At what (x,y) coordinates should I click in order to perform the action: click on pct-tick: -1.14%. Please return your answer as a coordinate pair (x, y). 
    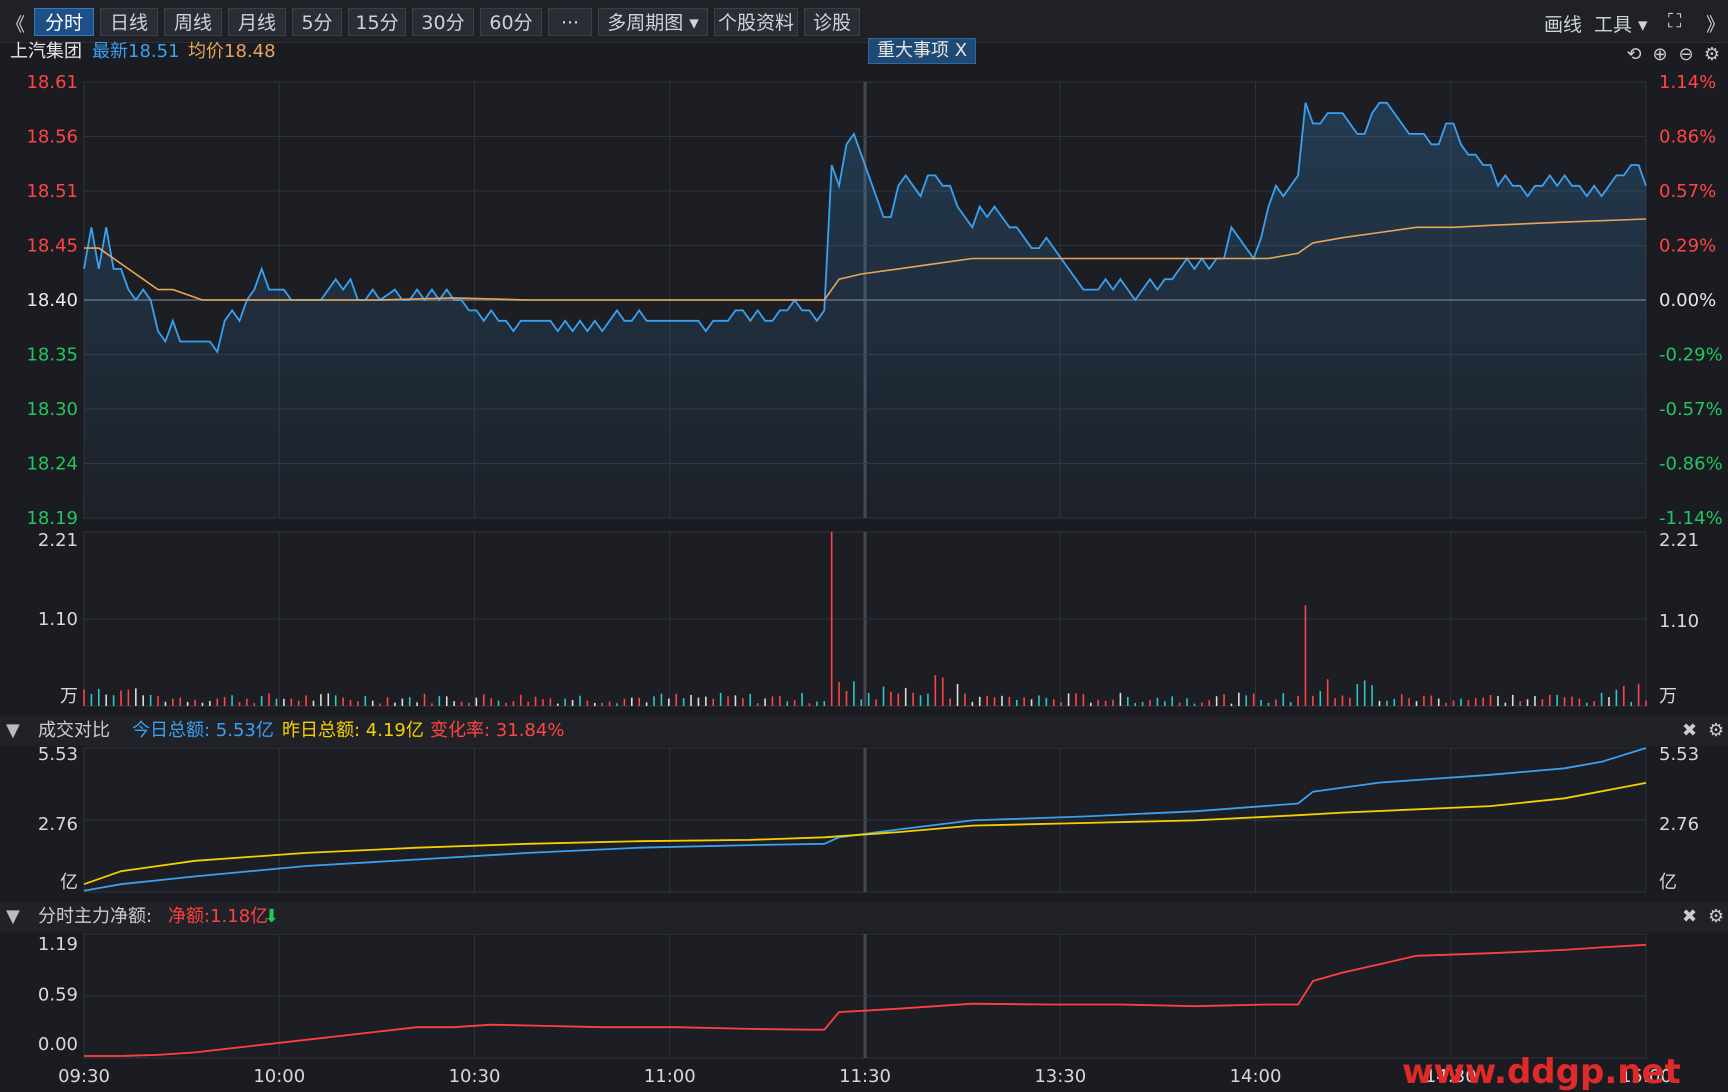
    Looking at the image, I should click on (1691, 518).